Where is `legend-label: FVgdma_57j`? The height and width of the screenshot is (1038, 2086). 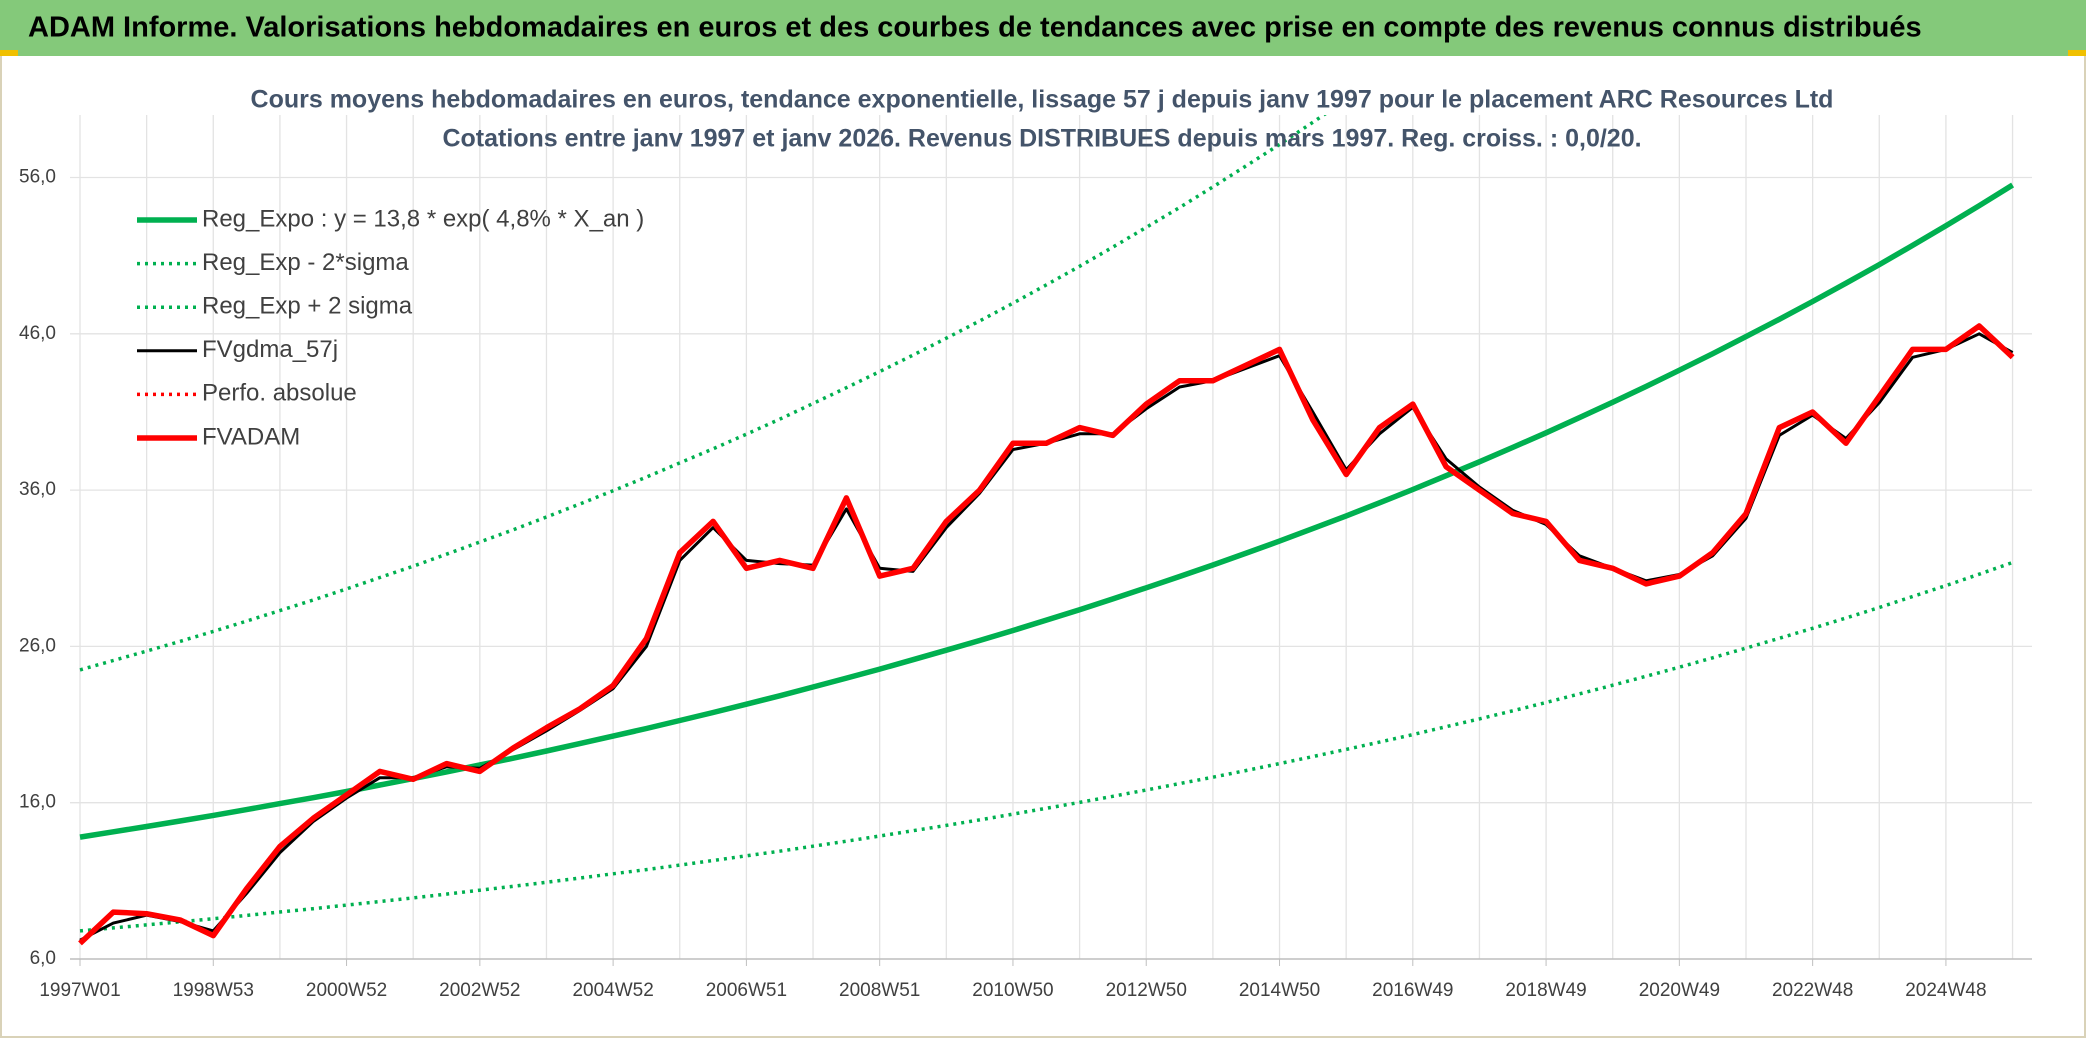
legend-label: FVgdma_57j is located at coordinates (270, 349).